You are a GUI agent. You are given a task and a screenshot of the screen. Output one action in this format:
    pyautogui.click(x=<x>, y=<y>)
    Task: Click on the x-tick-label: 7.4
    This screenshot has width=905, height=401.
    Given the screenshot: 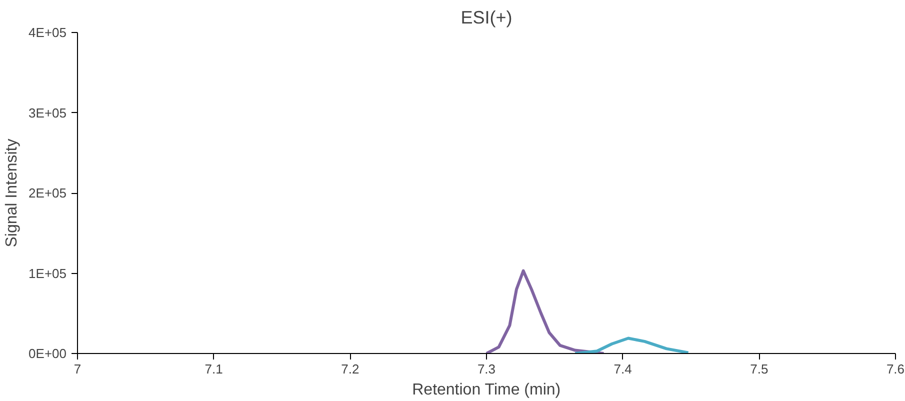 What is the action you would take?
    pyautogui.click(x=623, y=369)
    